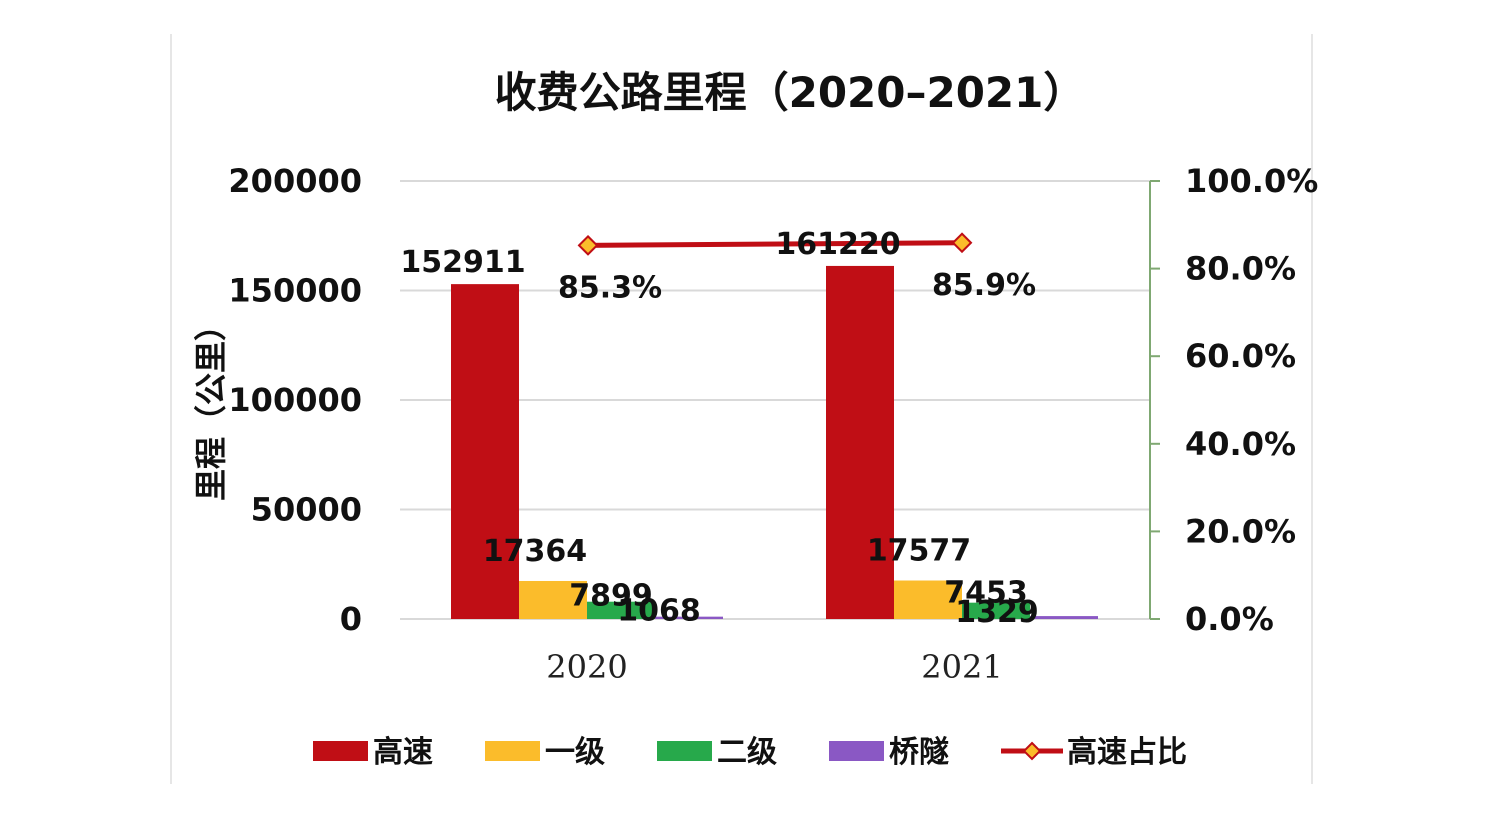 This screenshot has height=823, width=1488. Describe the element at coordinates (512, 751) in the screenshot. I see `legend-swatch-一级` at that location.